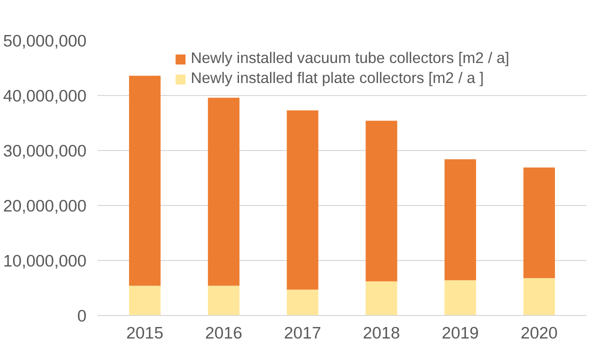 Image resolution: width=611 pixels, height=357 pixels. Describe the element at coordinates (45, 261) in the screenshot. I see `y-tick-label: 10,000,000` at that location.